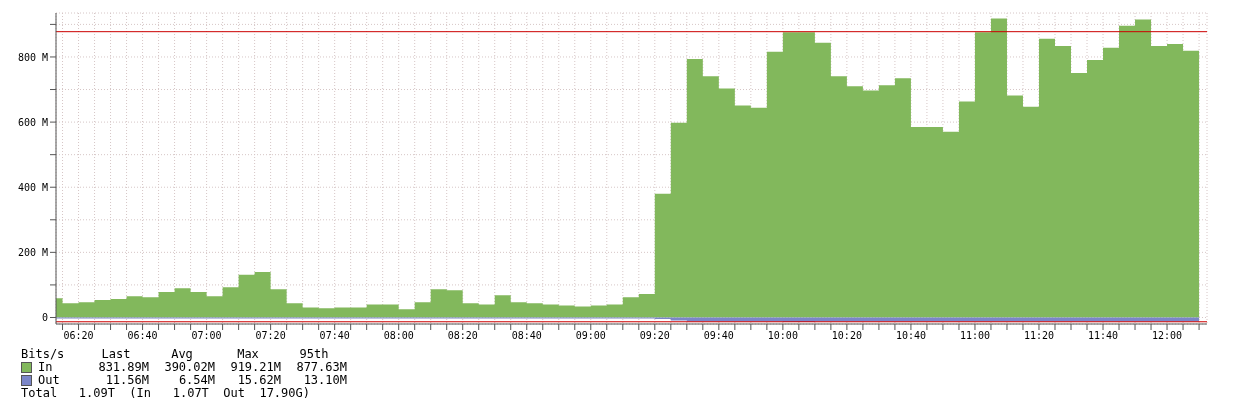  What do you see at coordinates (45, 367) in the screenshot?
I see `legend-label: In` at bounding box center [45, 367].